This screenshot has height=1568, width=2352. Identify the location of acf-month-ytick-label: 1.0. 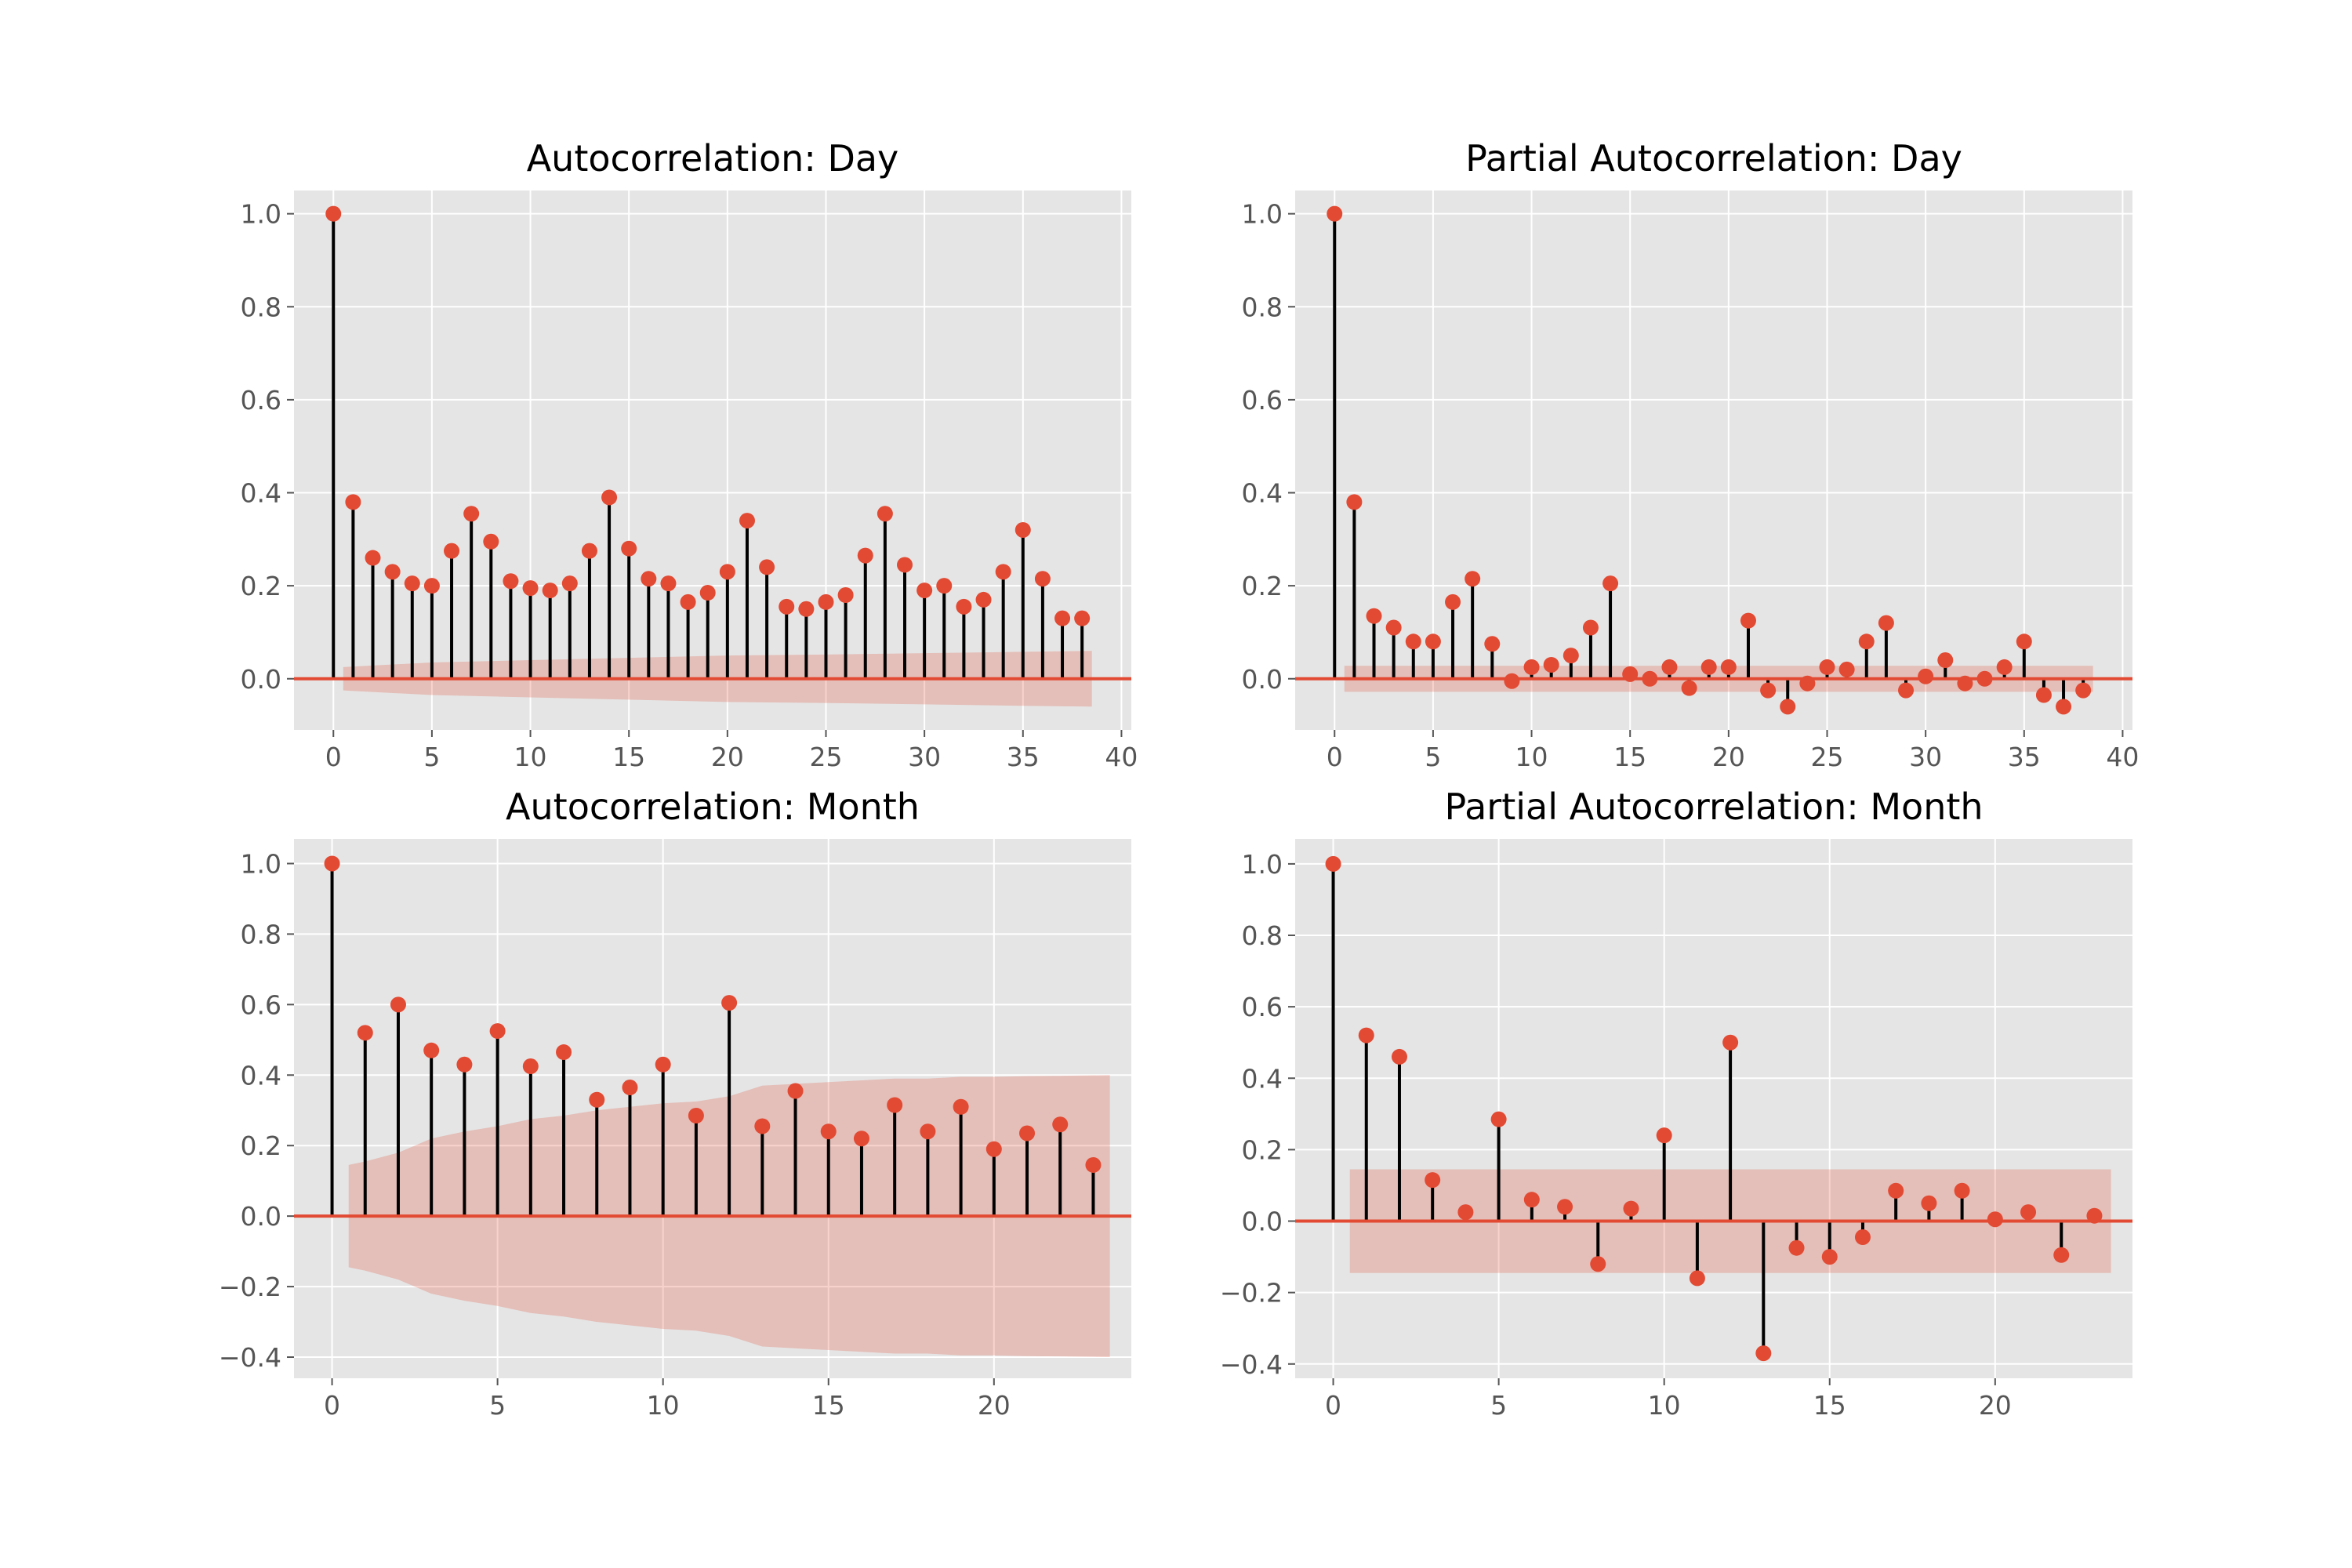
(261, 864).